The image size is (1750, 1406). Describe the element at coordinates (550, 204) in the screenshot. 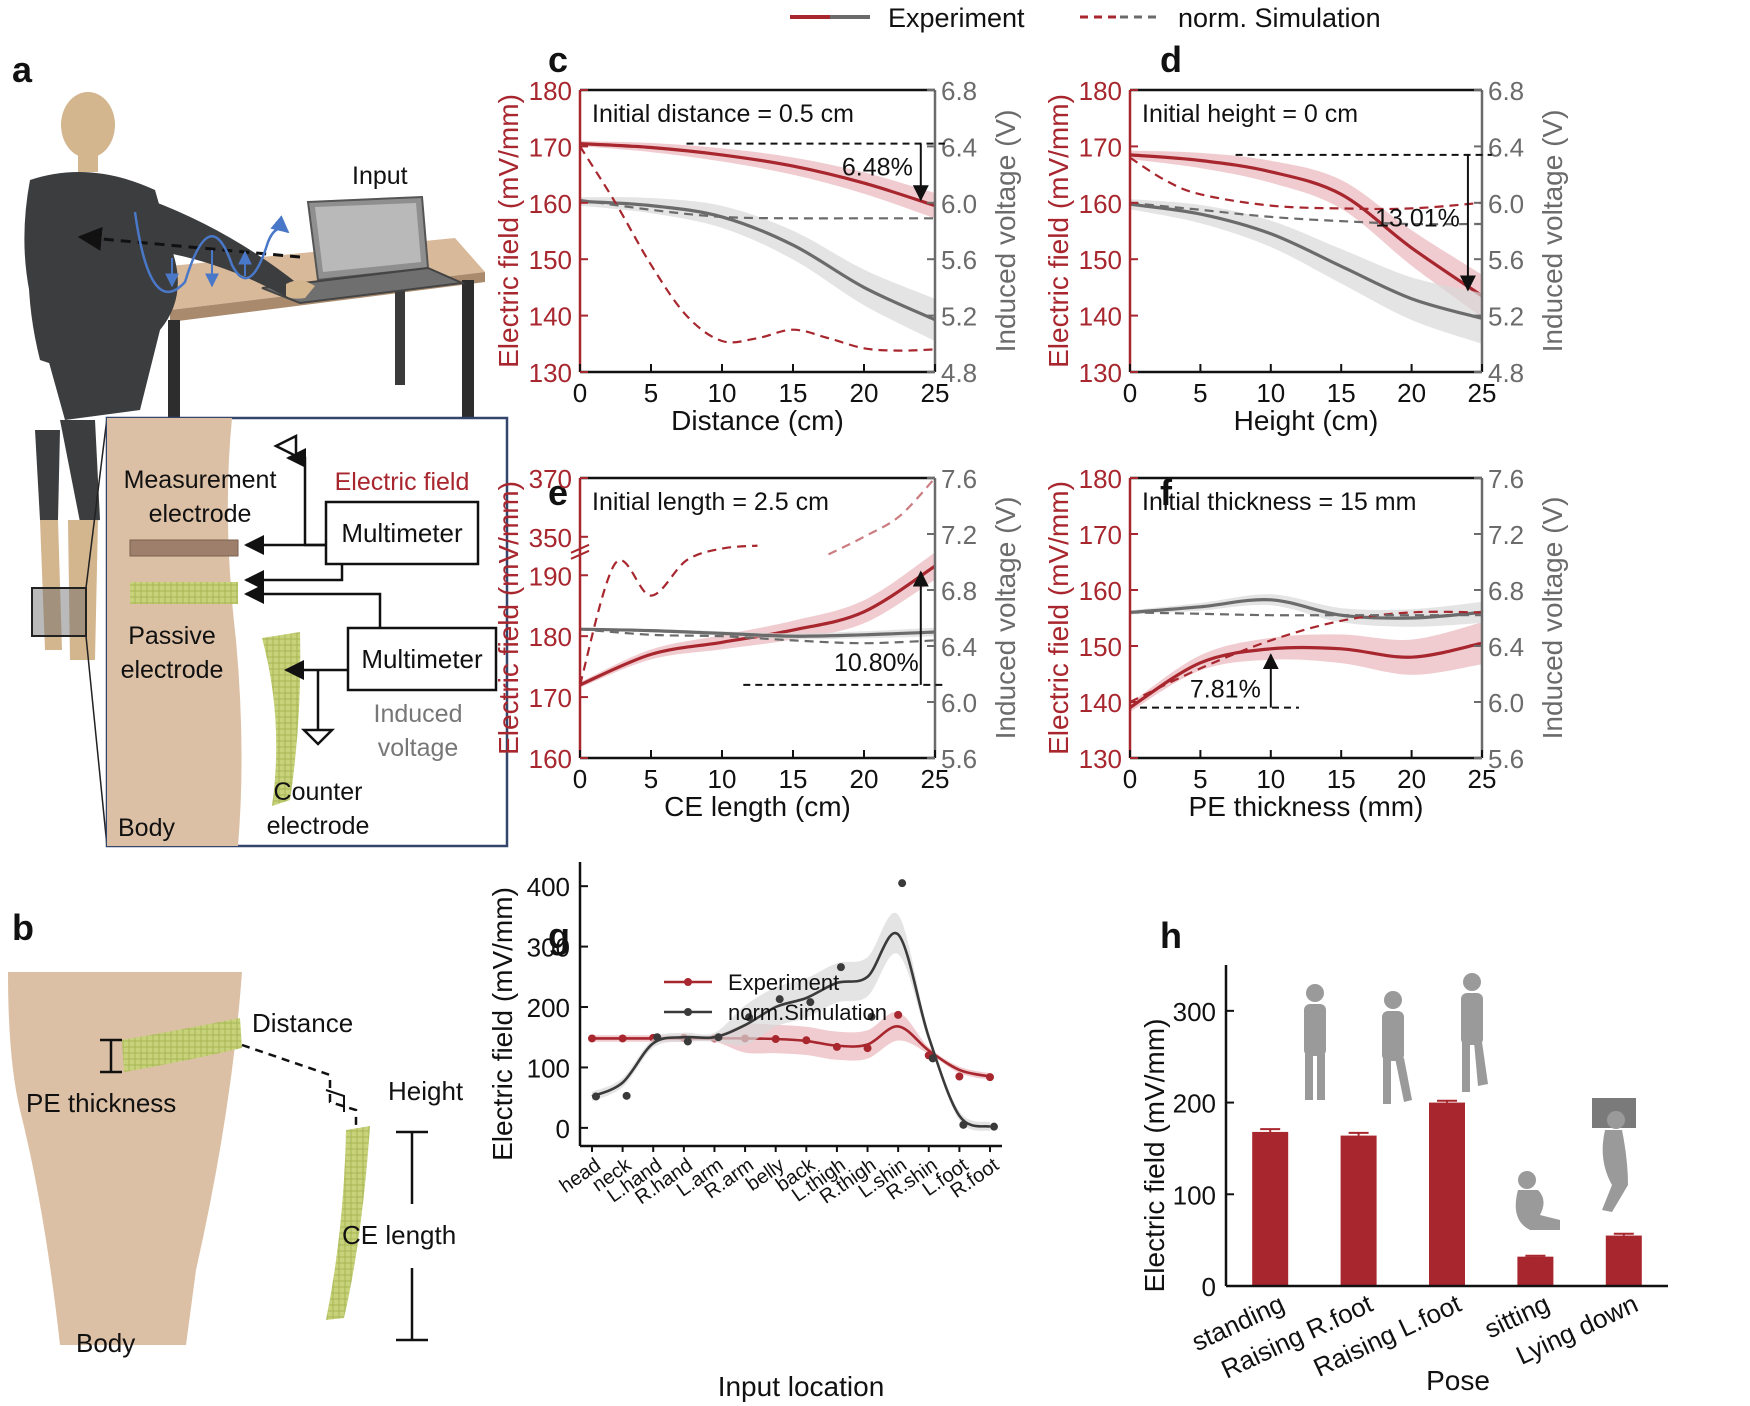

I see `ytick-label-c-3: 160` at that location.